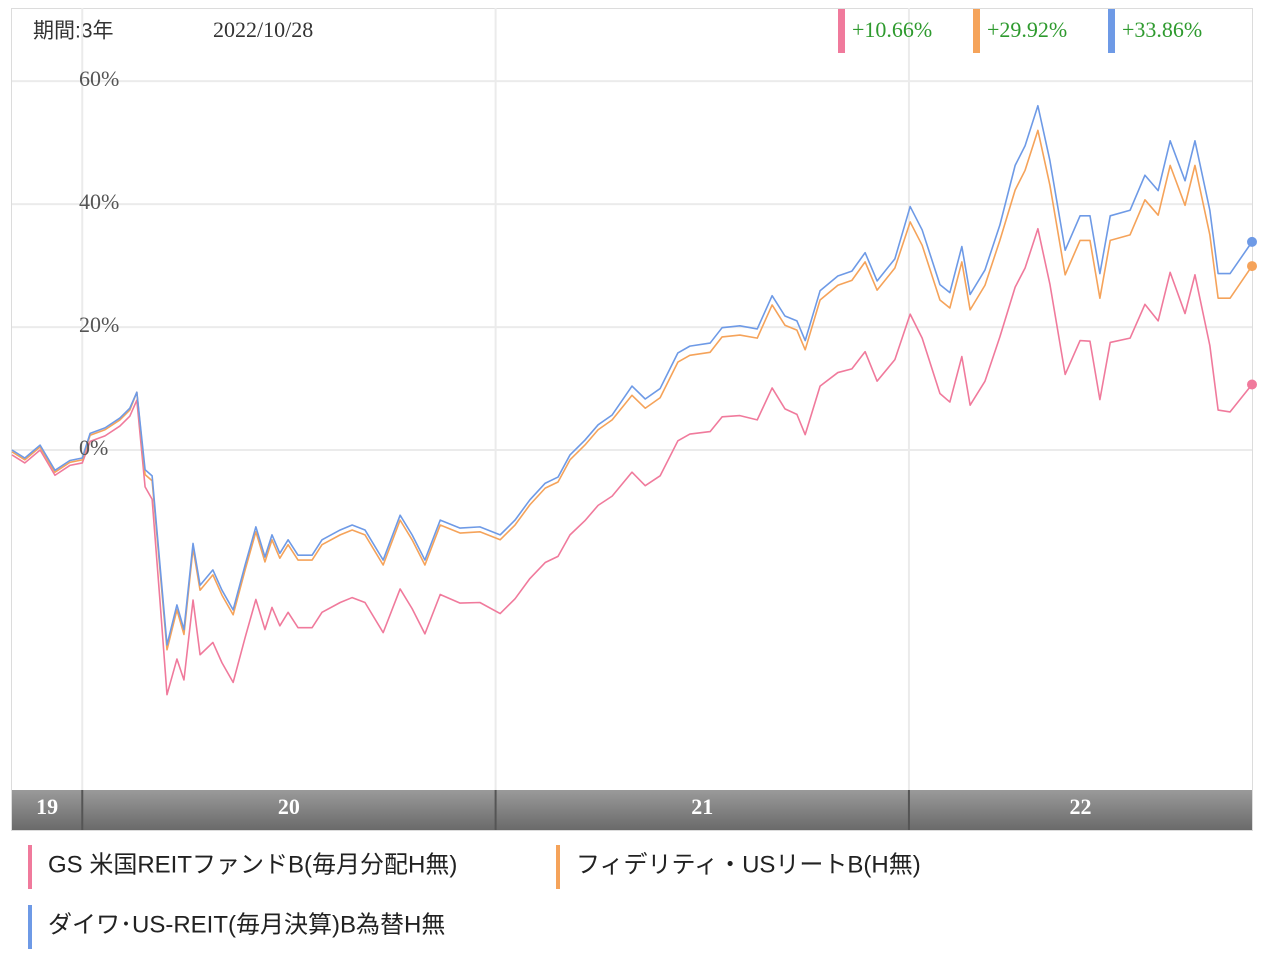  I want to click on end-label: +10.66%, so click(892, 29).